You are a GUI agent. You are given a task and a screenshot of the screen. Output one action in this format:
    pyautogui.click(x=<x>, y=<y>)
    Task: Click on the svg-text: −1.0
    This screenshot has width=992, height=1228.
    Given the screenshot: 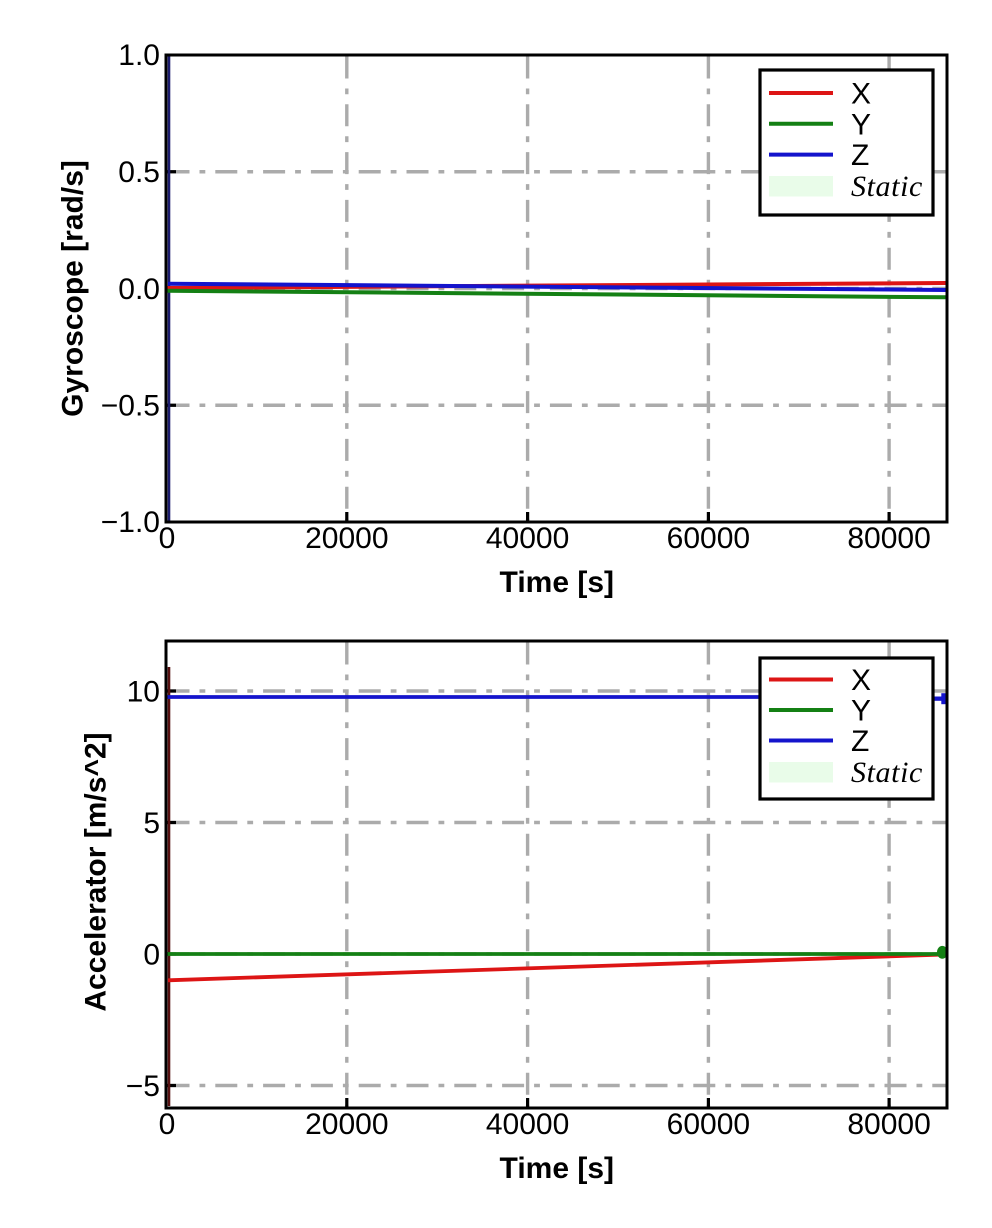 What is the action you would take?
    pyautogui.click(x=130, y=522)
    